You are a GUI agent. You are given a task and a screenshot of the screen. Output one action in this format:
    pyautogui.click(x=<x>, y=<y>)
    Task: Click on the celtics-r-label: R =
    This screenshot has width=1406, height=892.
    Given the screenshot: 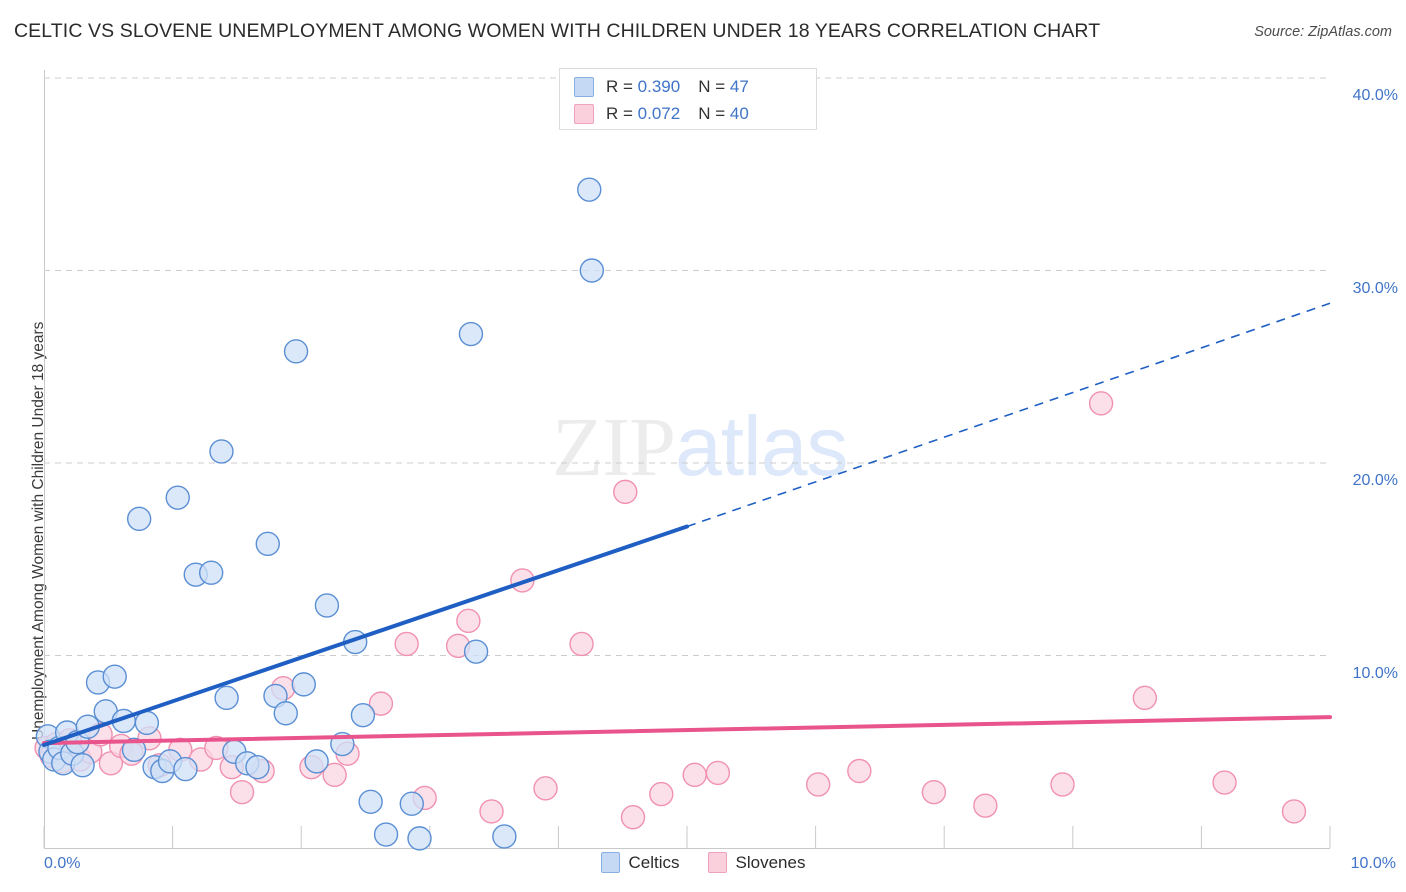 What is the action you would take?
    pyautogui.click(x=622, y=86)
    